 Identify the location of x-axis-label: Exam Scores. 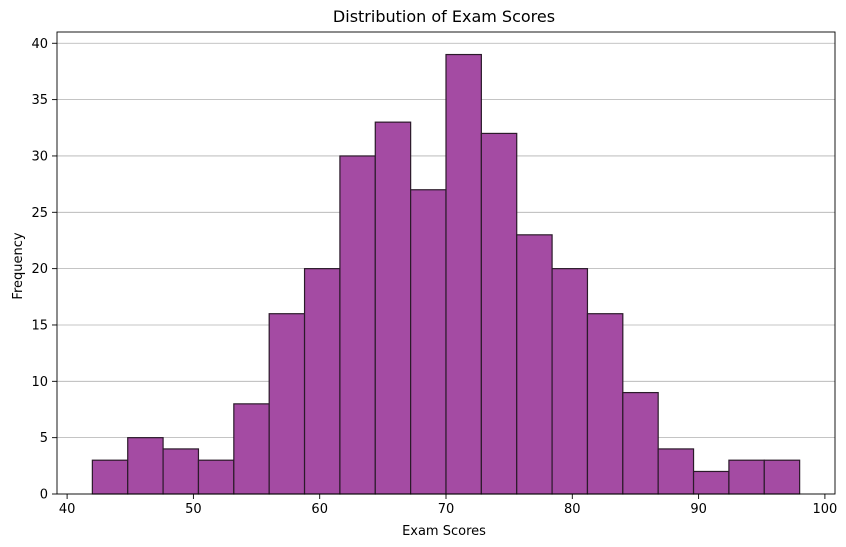
(444, 531).